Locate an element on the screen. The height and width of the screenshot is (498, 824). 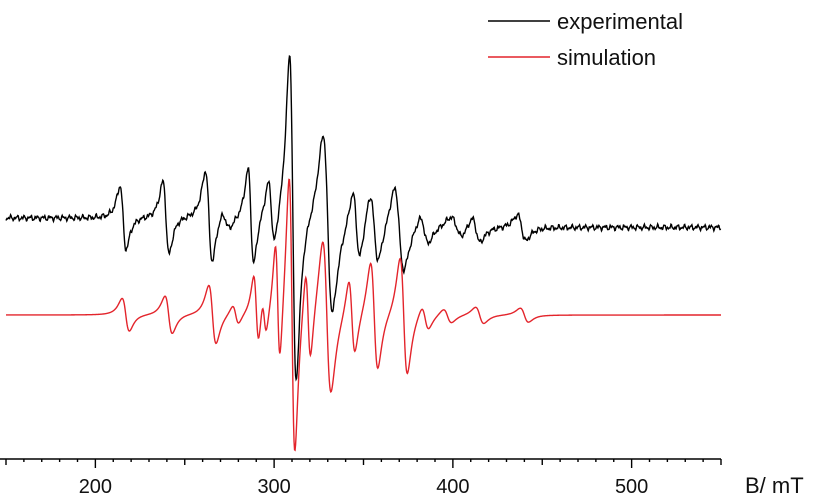
x-tick-label: 500 is located at coordinates (631, 487).